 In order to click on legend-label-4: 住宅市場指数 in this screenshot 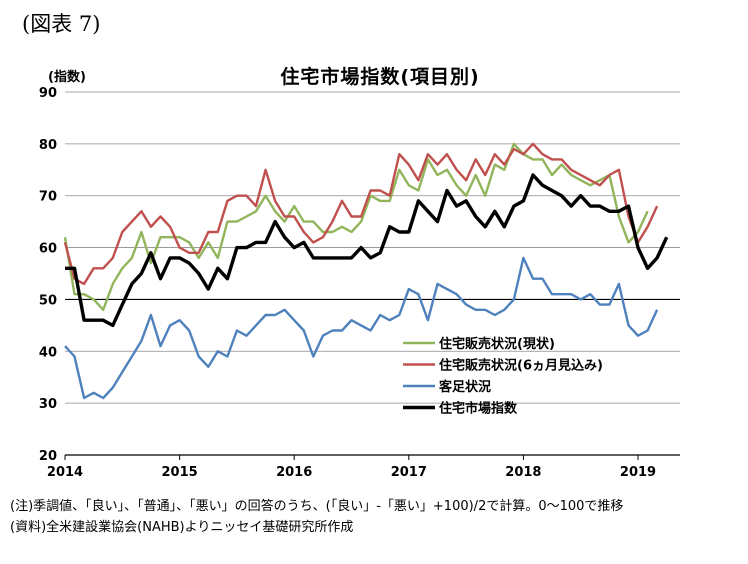, I will do `click(478, 409)`.